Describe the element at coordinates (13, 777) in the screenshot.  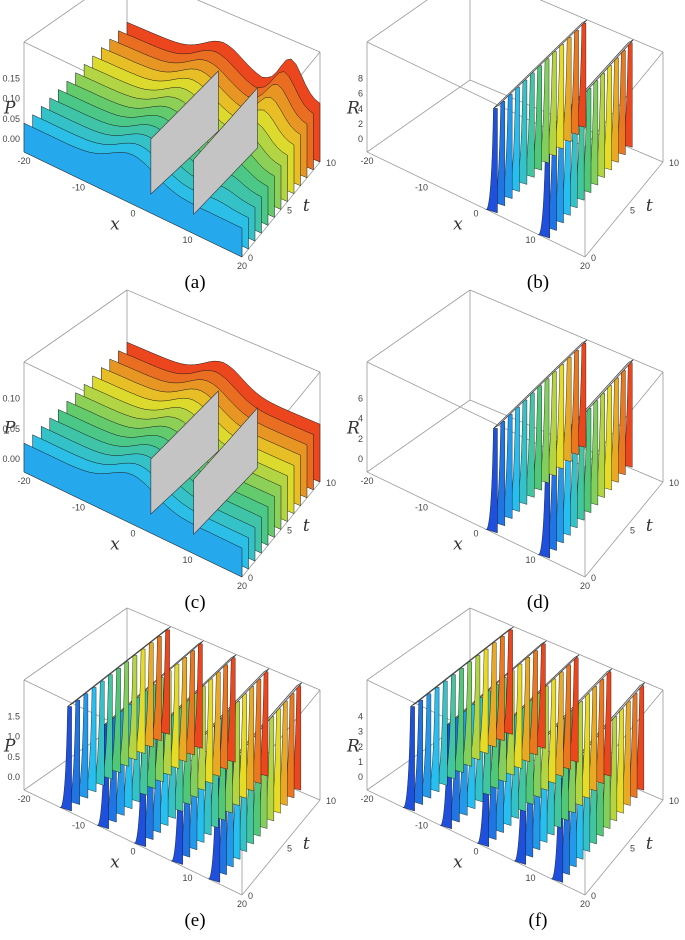
I see `z-tick-label: 0.0` at that location.